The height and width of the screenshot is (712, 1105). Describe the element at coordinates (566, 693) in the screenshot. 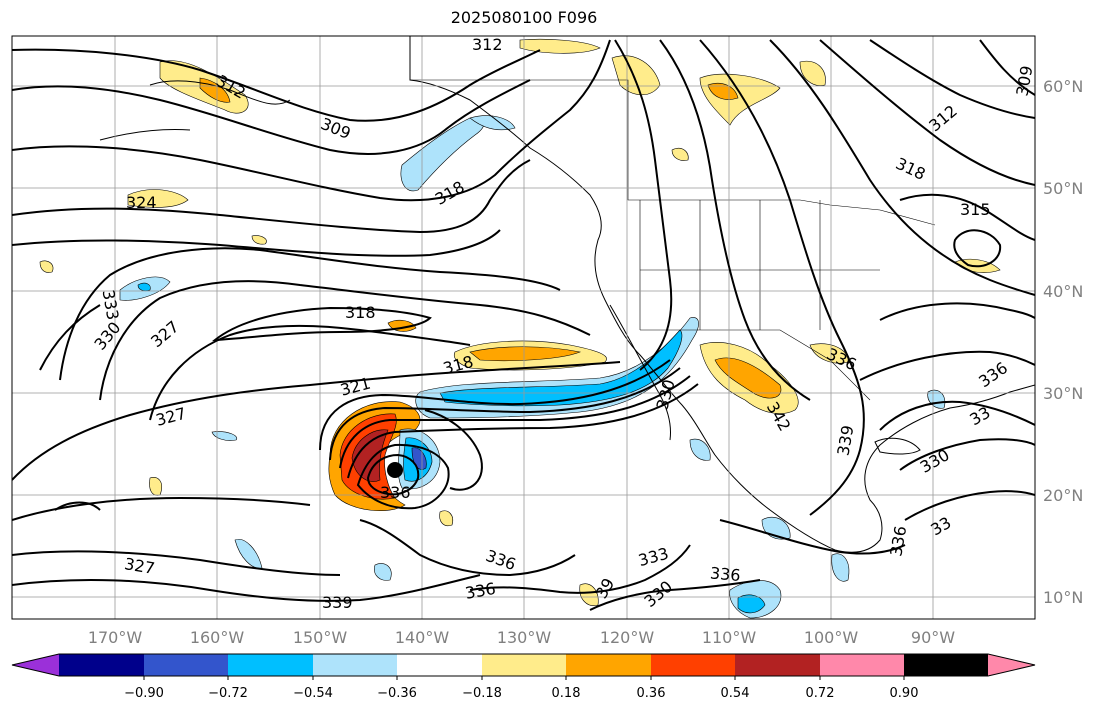

I see `colorbar-tick-label: 0.18` at that location.